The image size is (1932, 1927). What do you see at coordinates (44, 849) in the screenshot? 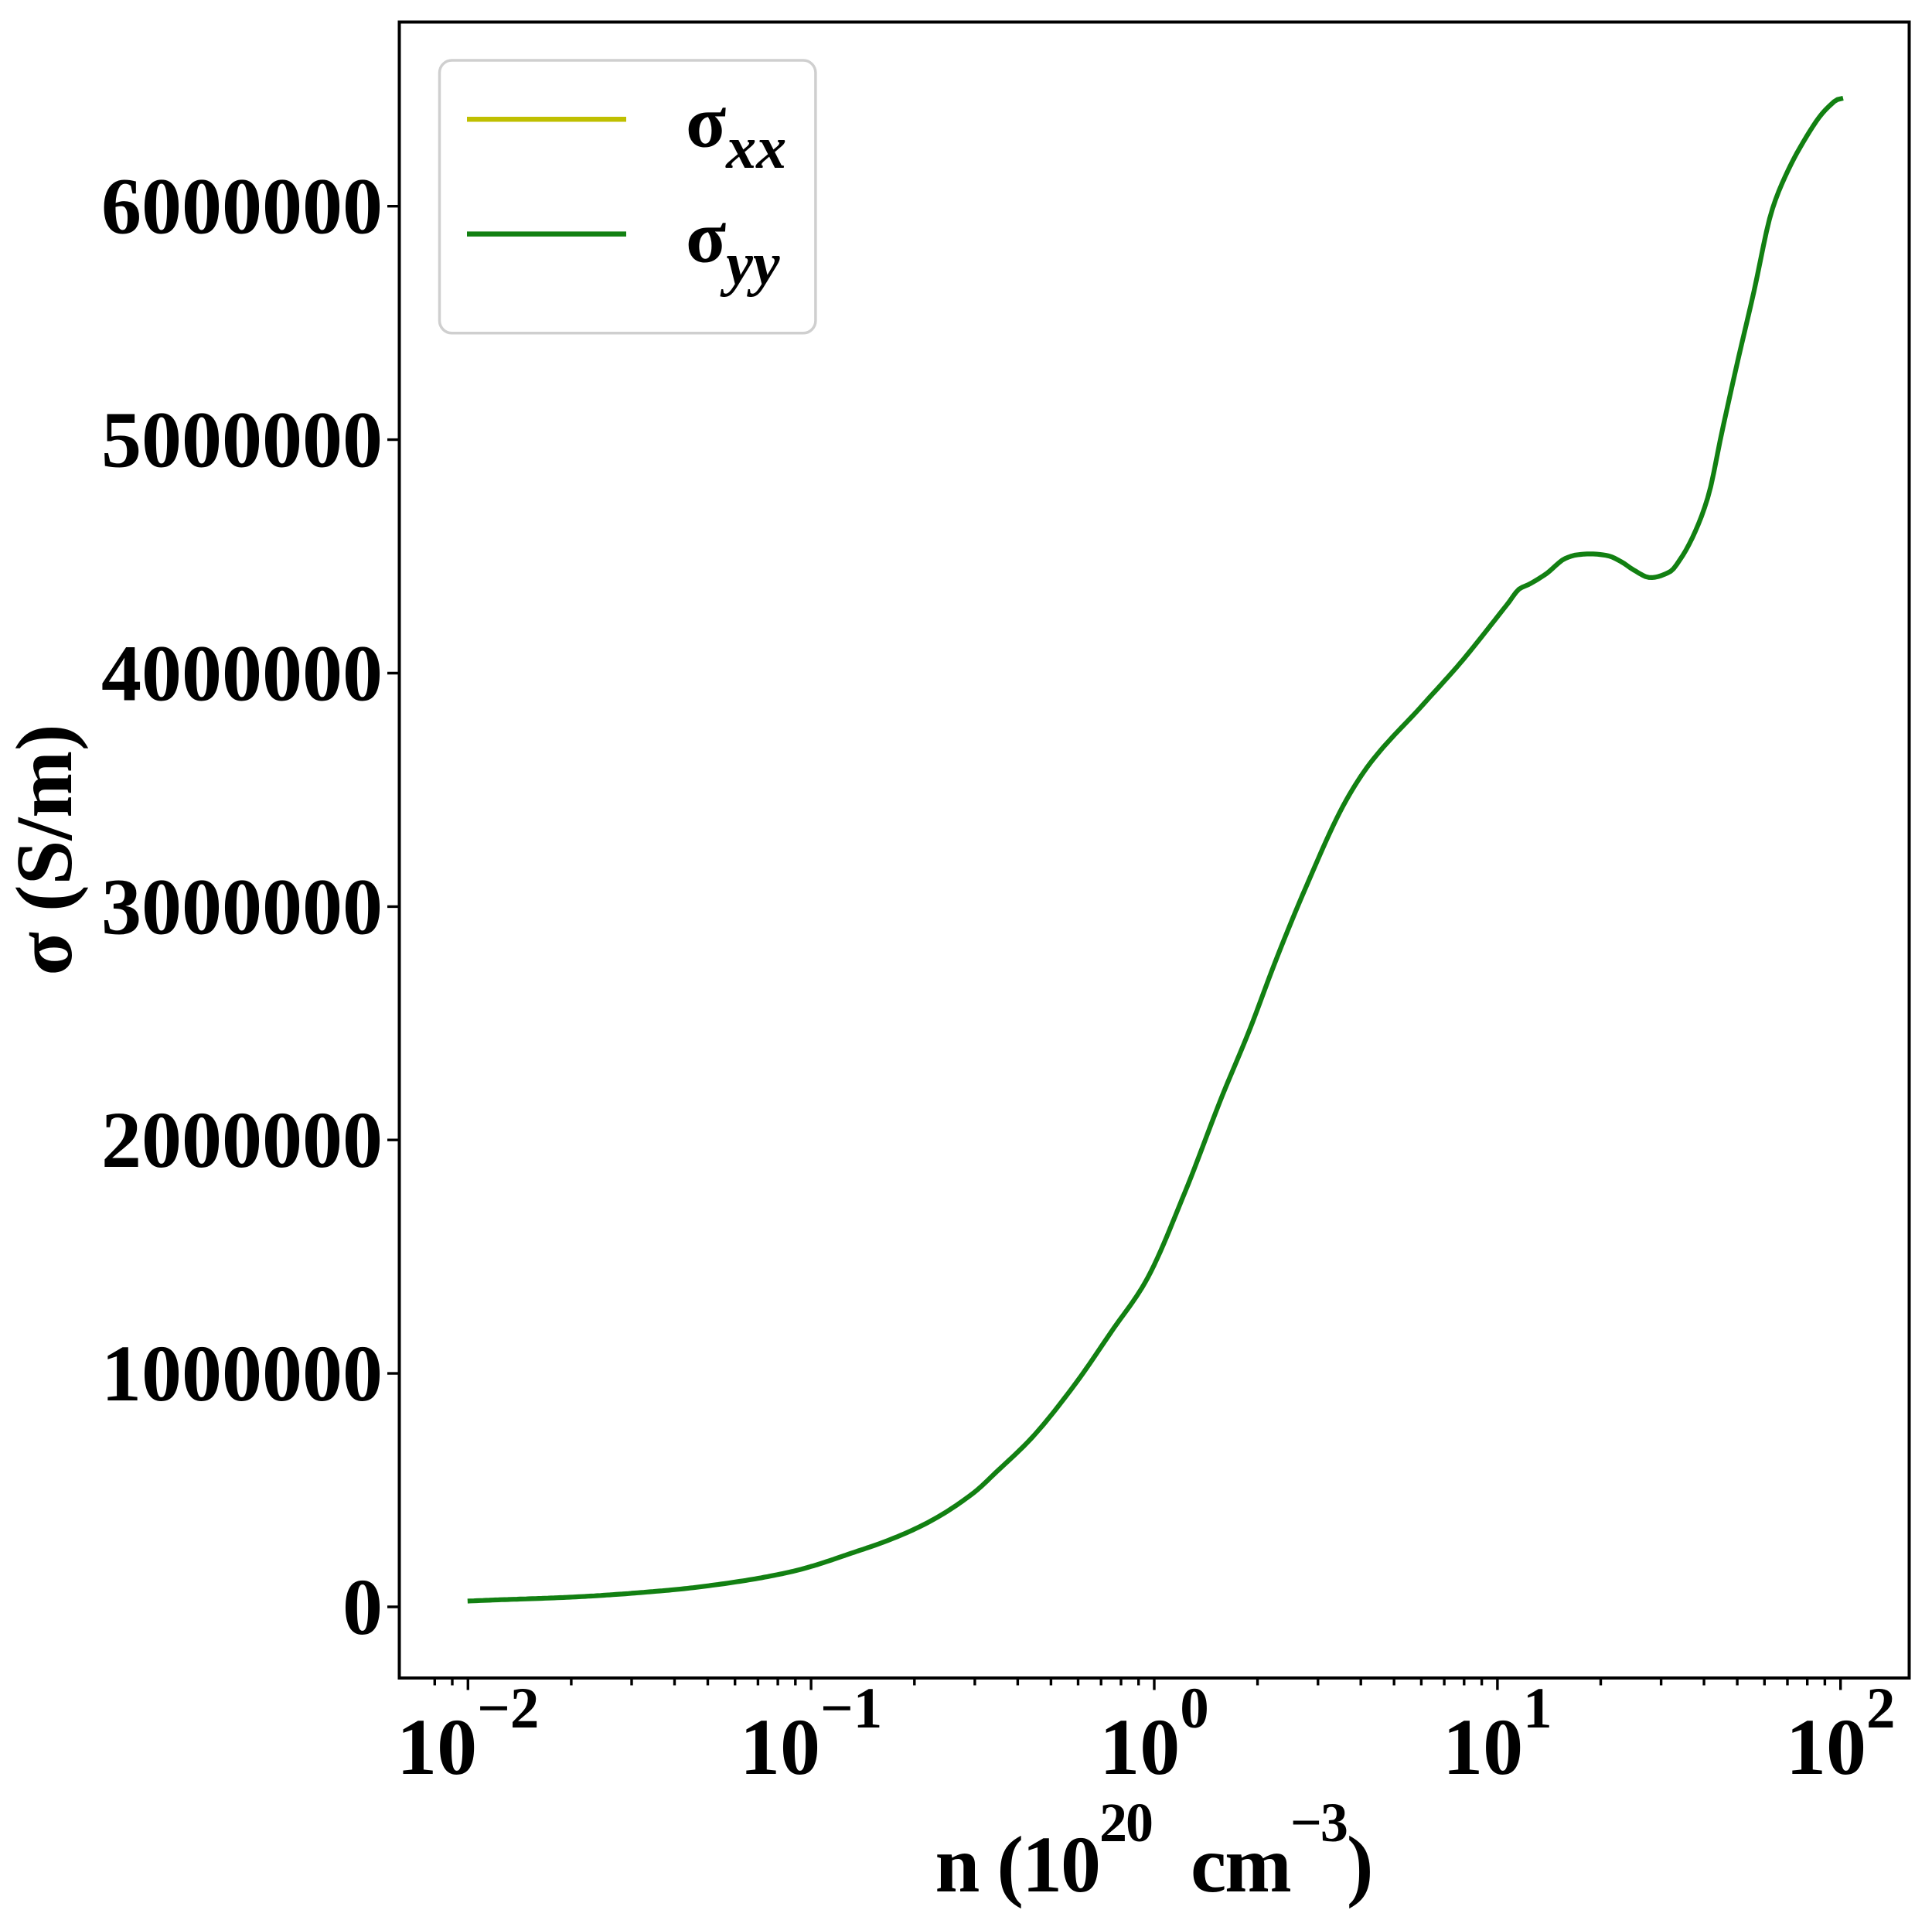
I see `svg-text: σ (S/m)` at bounding box center [44, 849].